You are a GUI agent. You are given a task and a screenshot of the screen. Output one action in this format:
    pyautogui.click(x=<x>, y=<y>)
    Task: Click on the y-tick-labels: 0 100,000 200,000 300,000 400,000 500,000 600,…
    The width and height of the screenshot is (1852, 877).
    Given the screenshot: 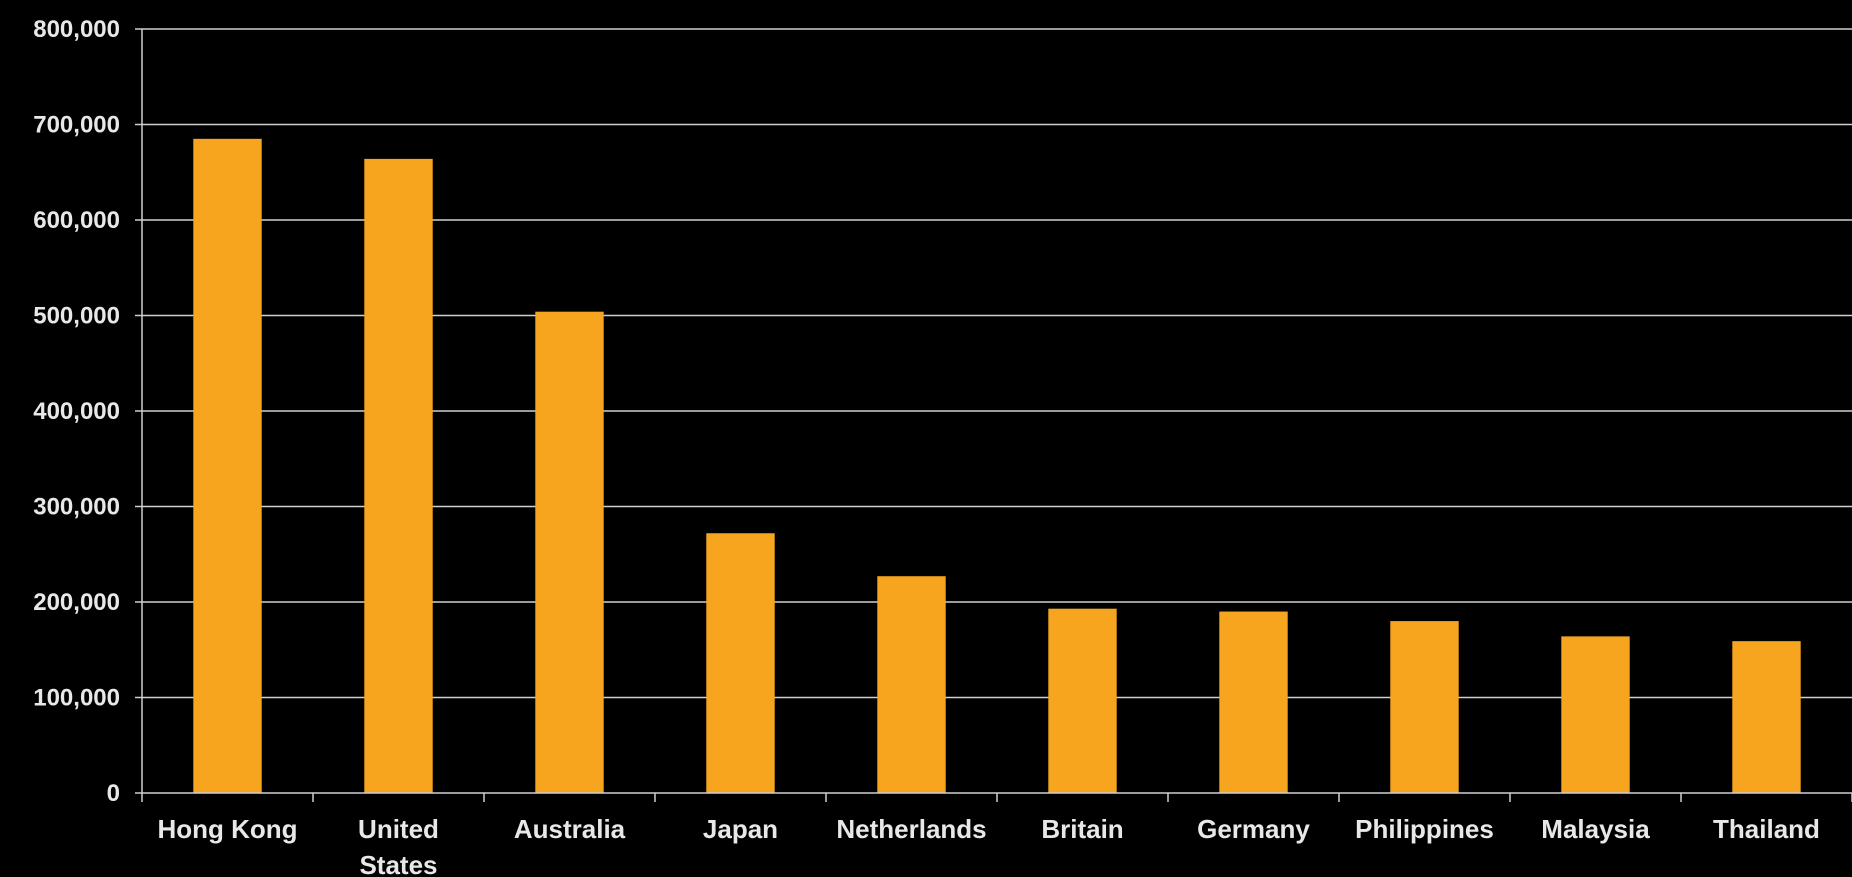 What is the action you would take?
    pyautogui.click(x=76, y=411)
    